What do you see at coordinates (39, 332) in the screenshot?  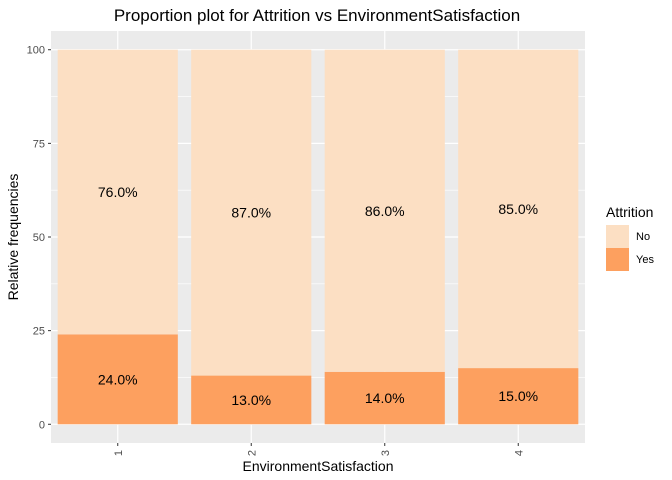 I see `y-tick-label: 25` at bounding box center [39, 332].